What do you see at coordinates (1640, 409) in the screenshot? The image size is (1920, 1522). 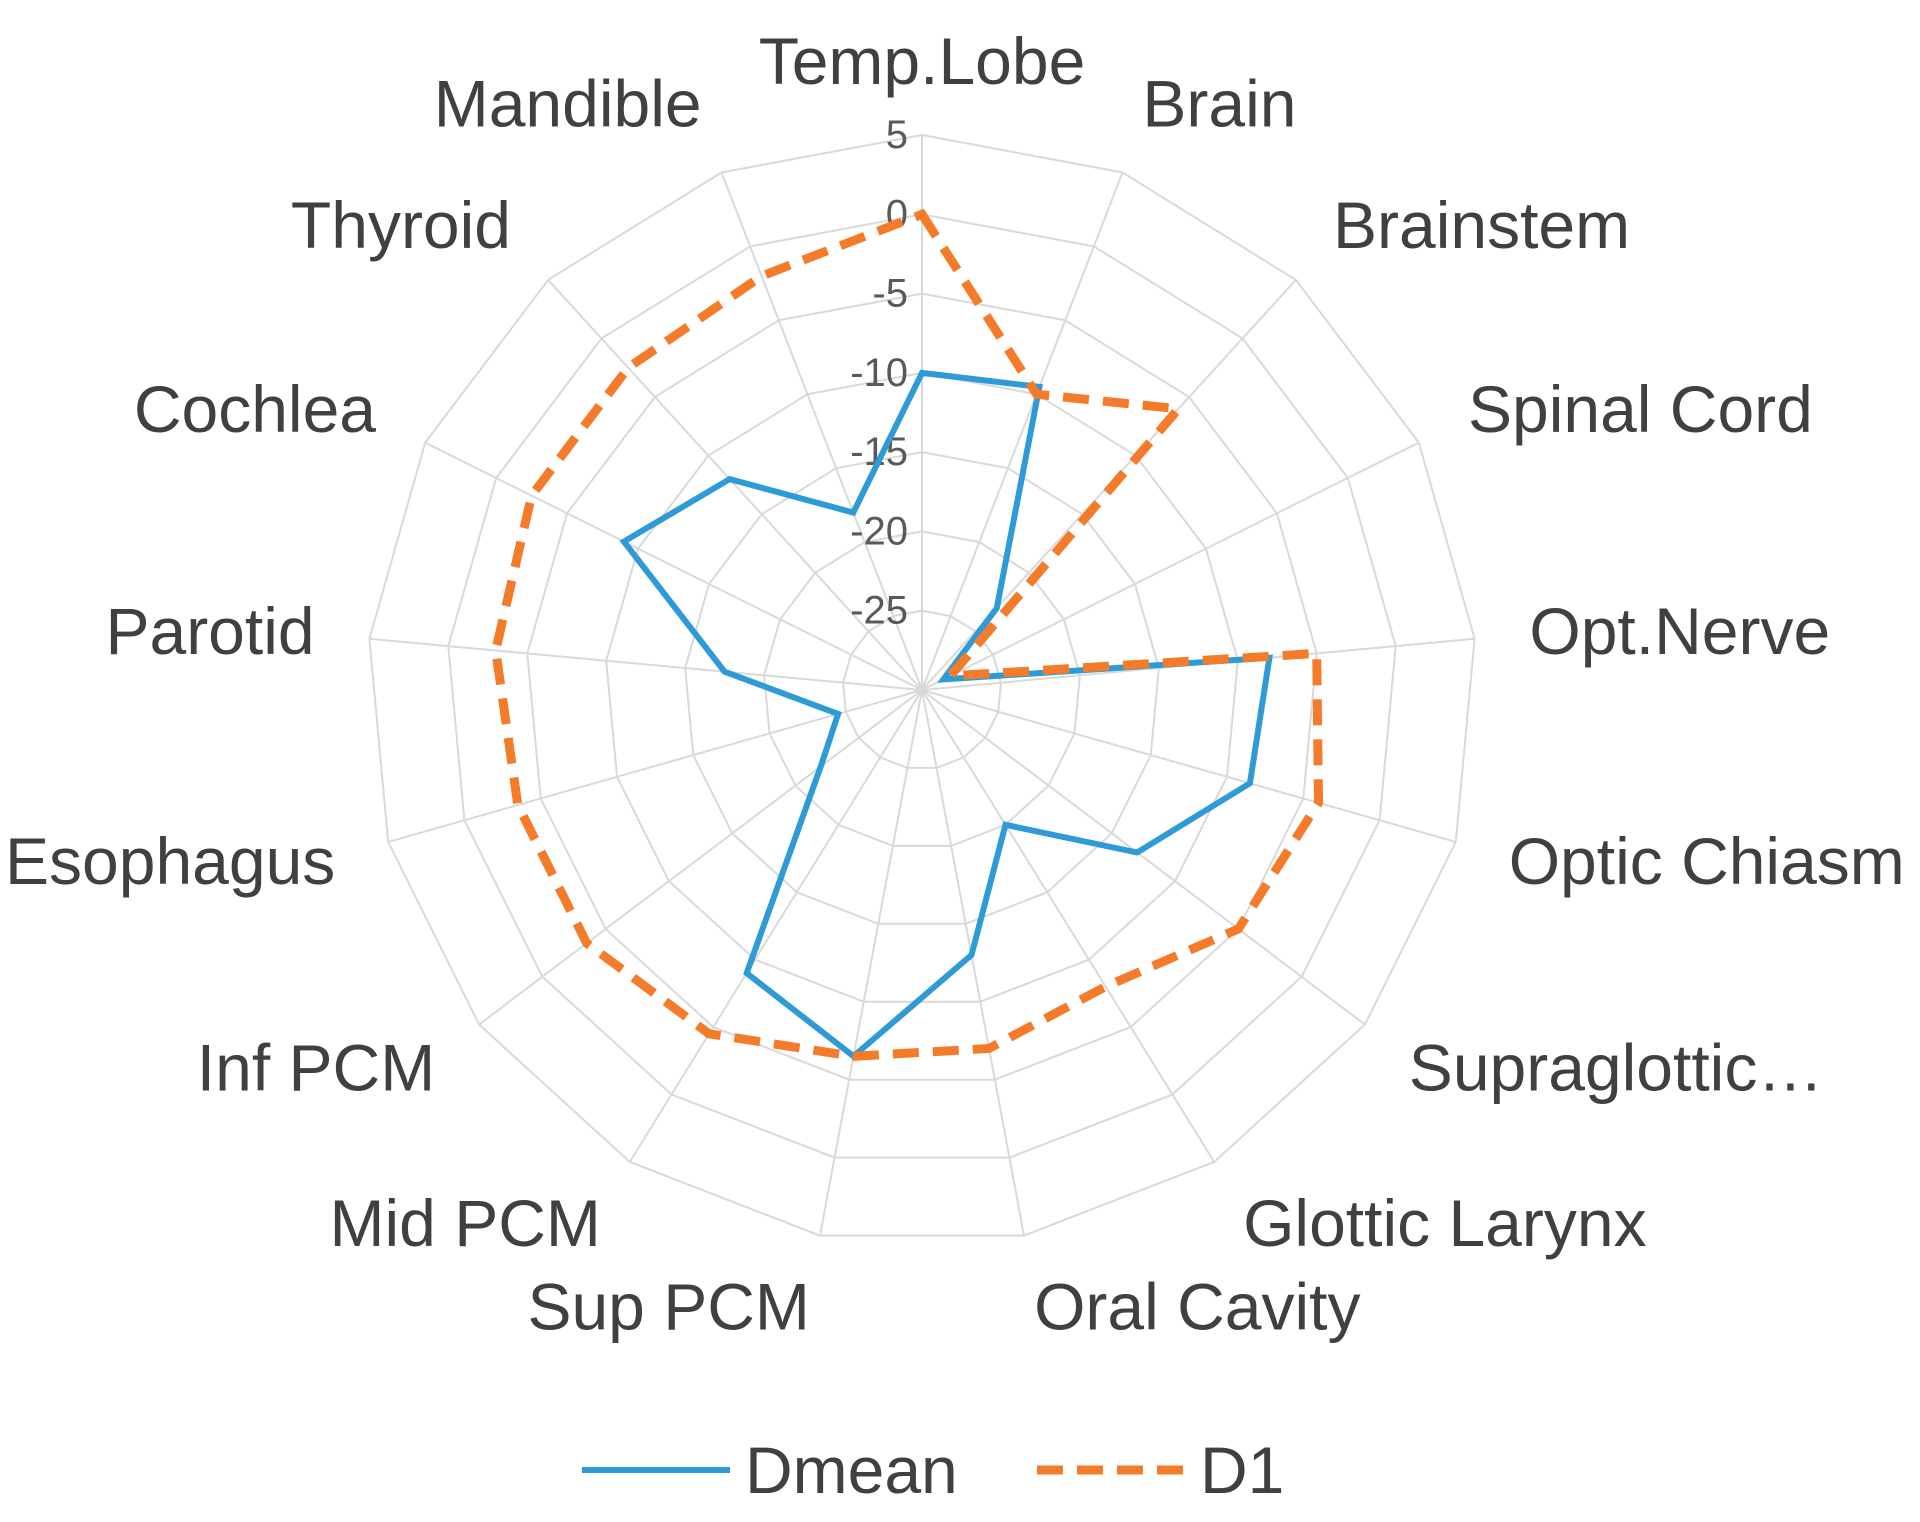 I see `category-label: Spinal Cord` at bounding box center [1640, 409].